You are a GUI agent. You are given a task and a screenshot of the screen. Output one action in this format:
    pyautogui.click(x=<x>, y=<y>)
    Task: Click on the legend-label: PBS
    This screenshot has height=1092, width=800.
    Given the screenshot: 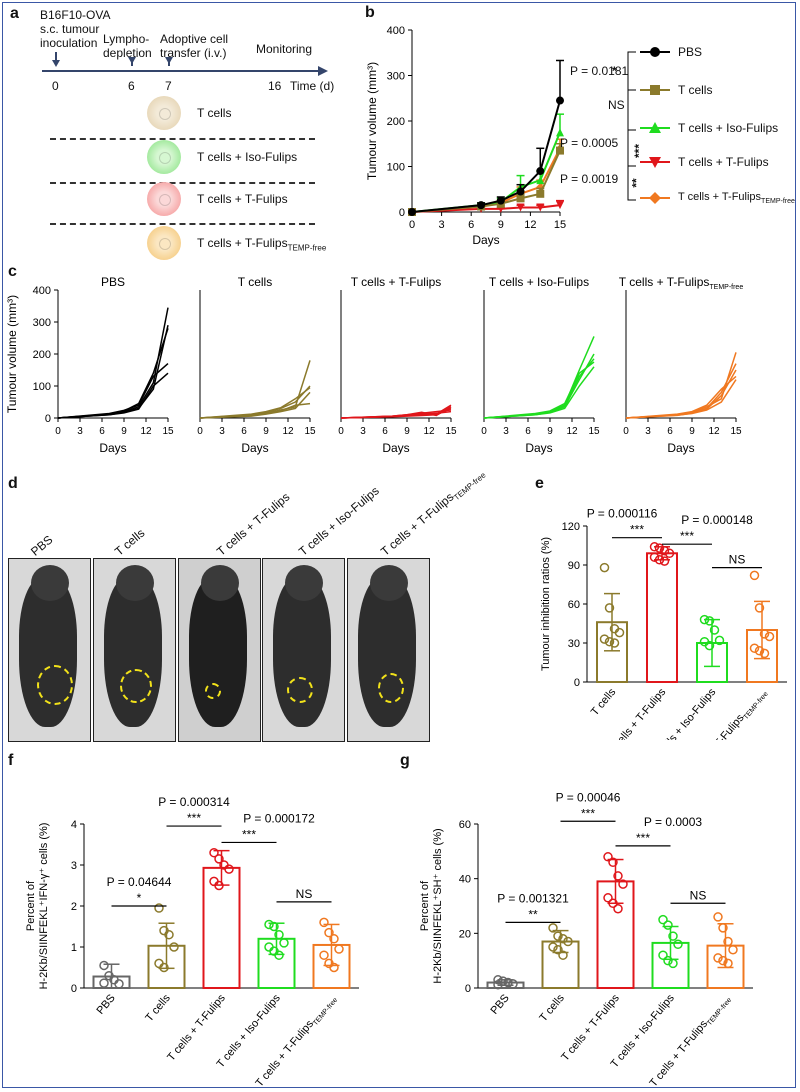 What is the action you would take?
    pyautogui.click(x=690, y=52)
    